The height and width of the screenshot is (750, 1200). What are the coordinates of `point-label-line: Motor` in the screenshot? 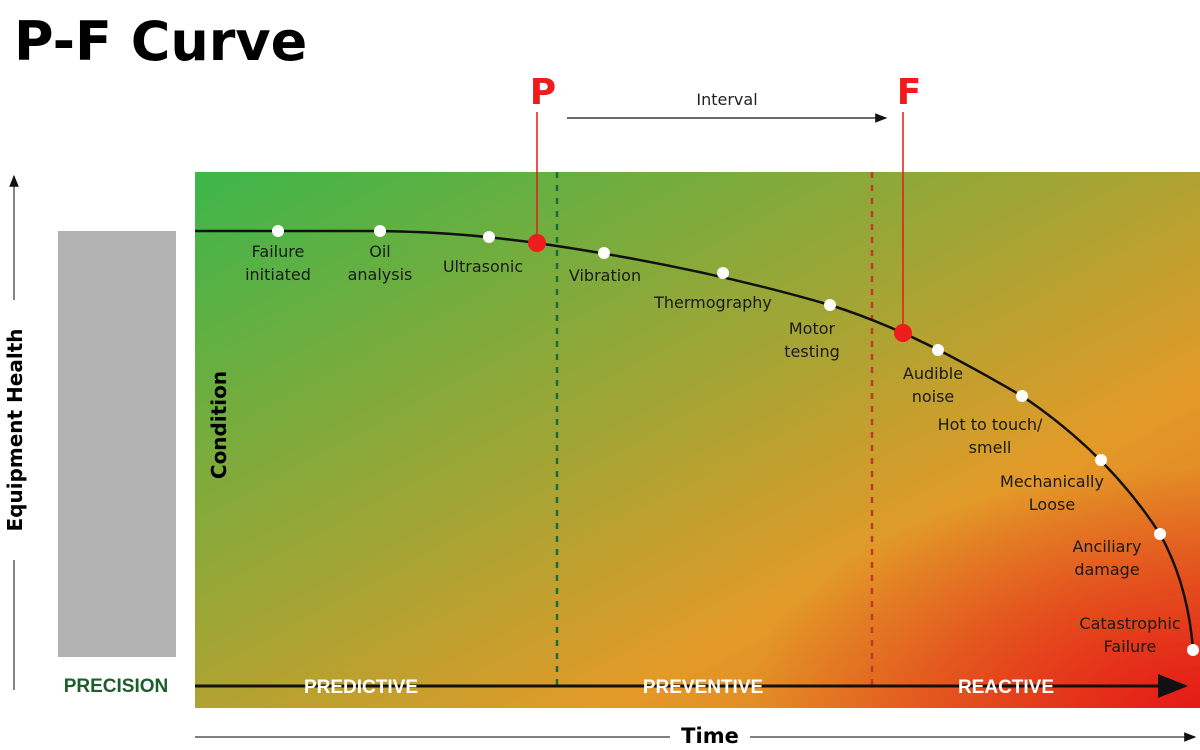 It's located at (812, 328).